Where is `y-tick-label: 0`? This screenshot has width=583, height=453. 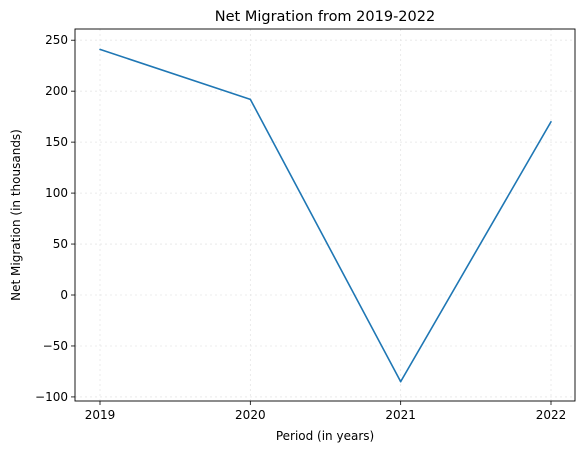 y-tick-label: 0 is located at coordinates (64, 295).